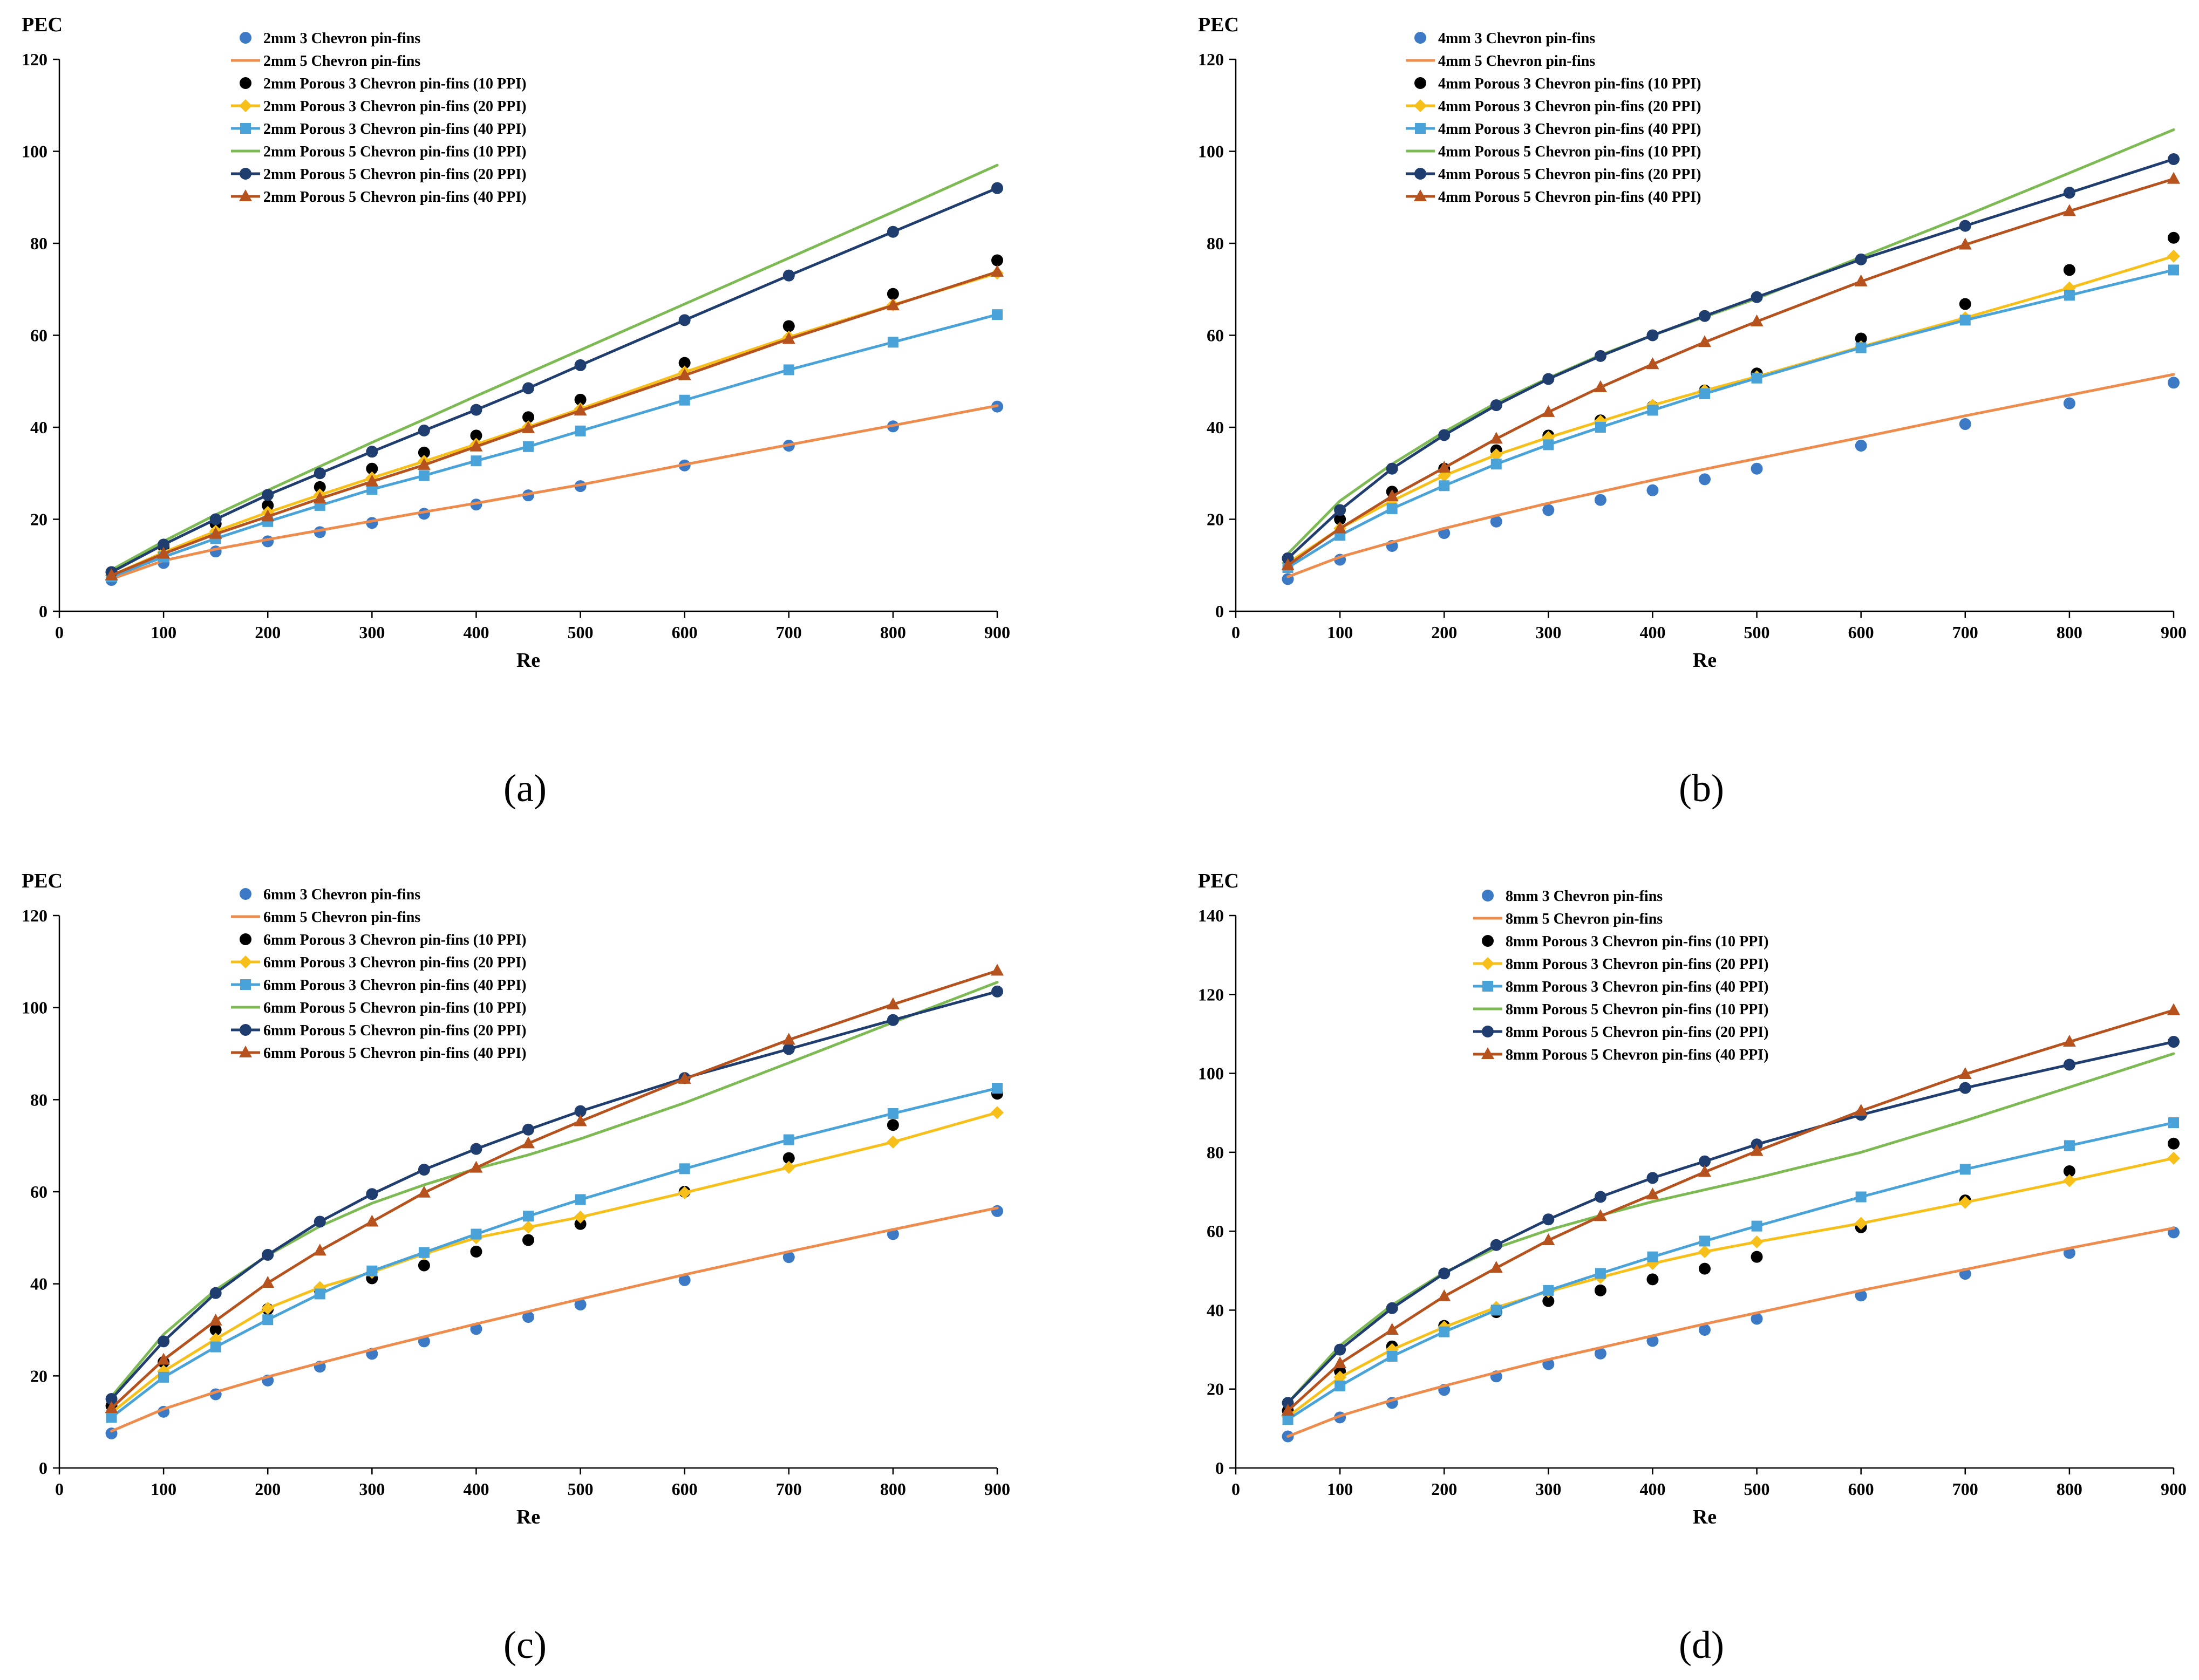 The width and height of the screenshot is (2199, 1680). I want to click on legend-item: 6mm Porous 5 Chevron pin-fins (10 PPI), so click(378, 1008).